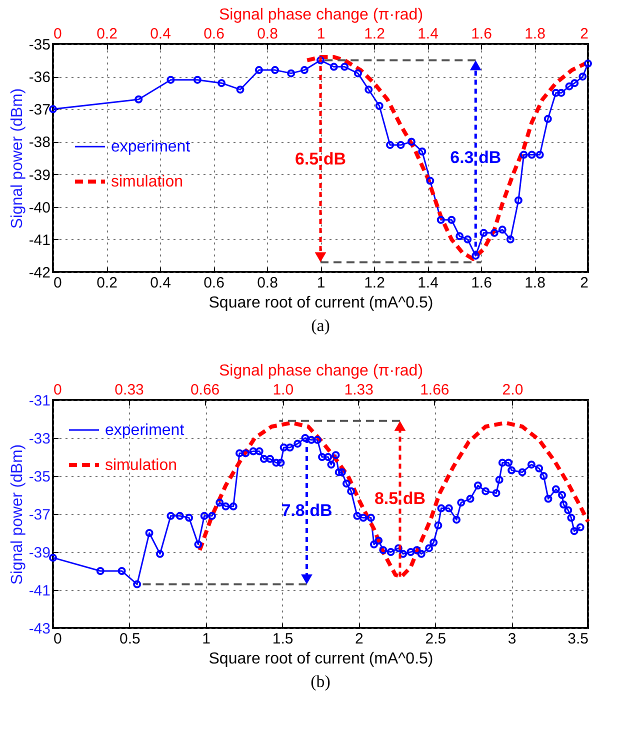 This screenshot has height=733, width=634. Describe the element at coordinates (214, 34) in the screenshot. I see `x2-tick-label: 0.6` at that location.